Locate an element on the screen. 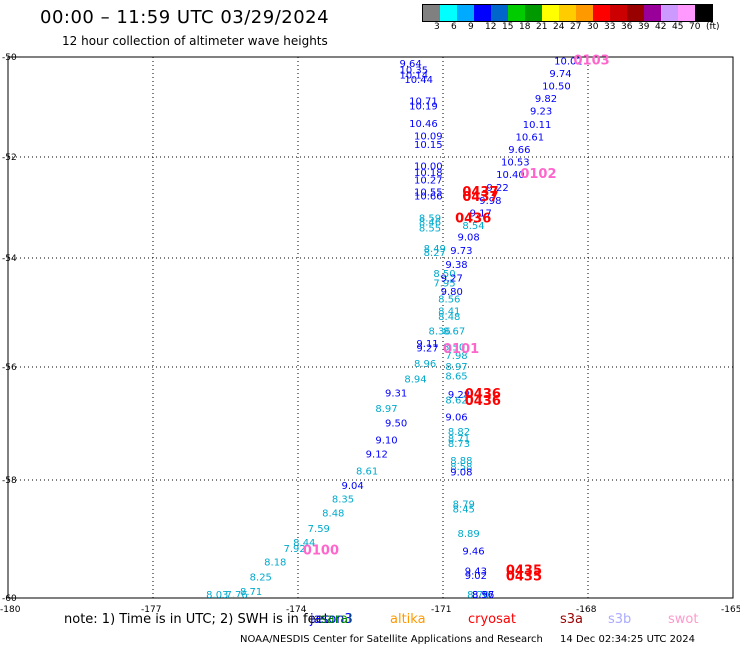 Image resolution: width=740 pixels, height=650 pixels. data-point-label: 10.46 is located at coordinates (423, 124).